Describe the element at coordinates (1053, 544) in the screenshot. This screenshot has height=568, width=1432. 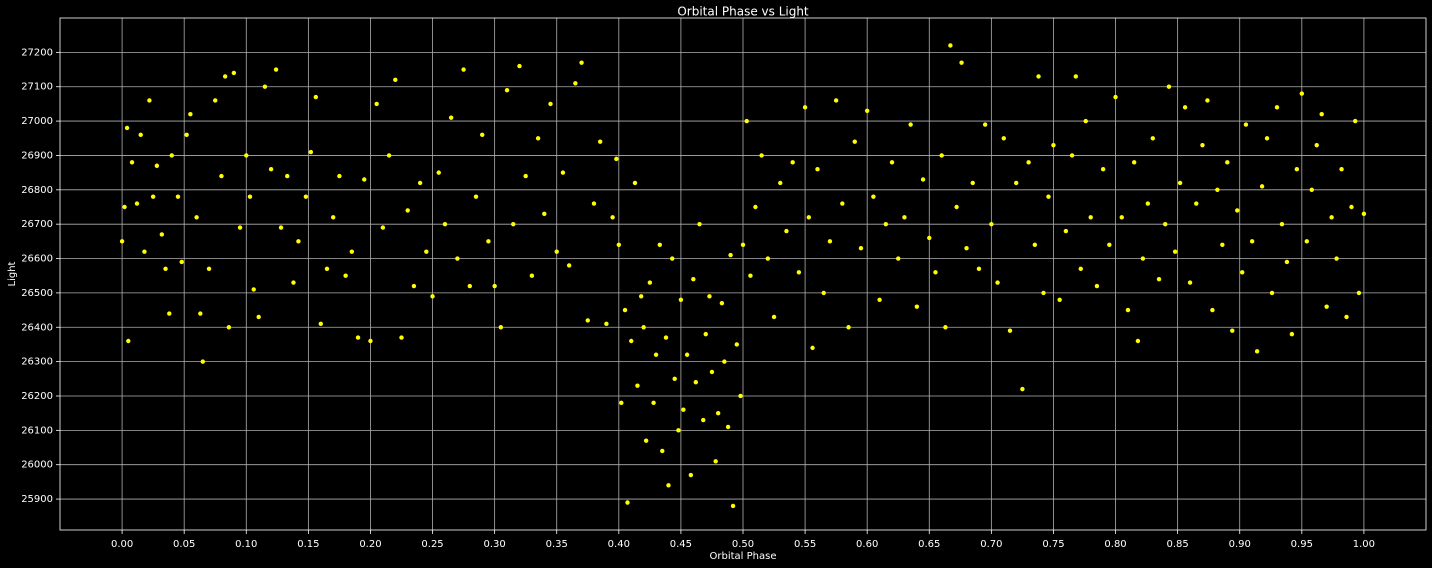
I see `x-tick-label: 0.75` at that location.